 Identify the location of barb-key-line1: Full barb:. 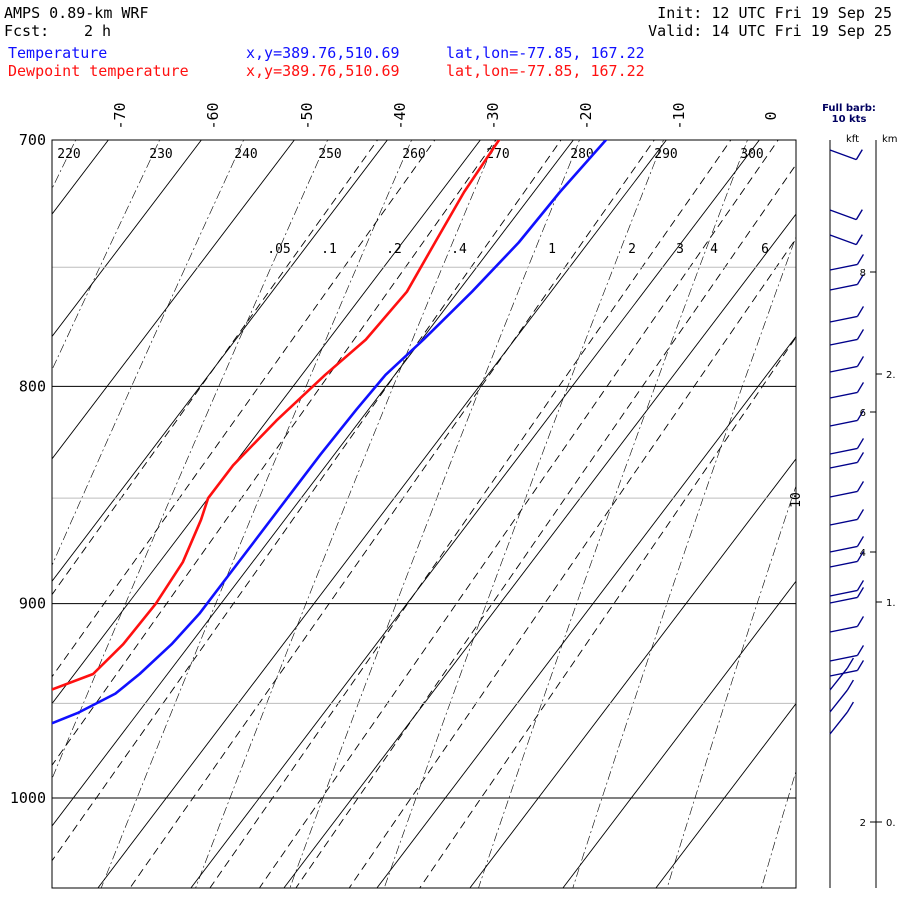
(849, 108).